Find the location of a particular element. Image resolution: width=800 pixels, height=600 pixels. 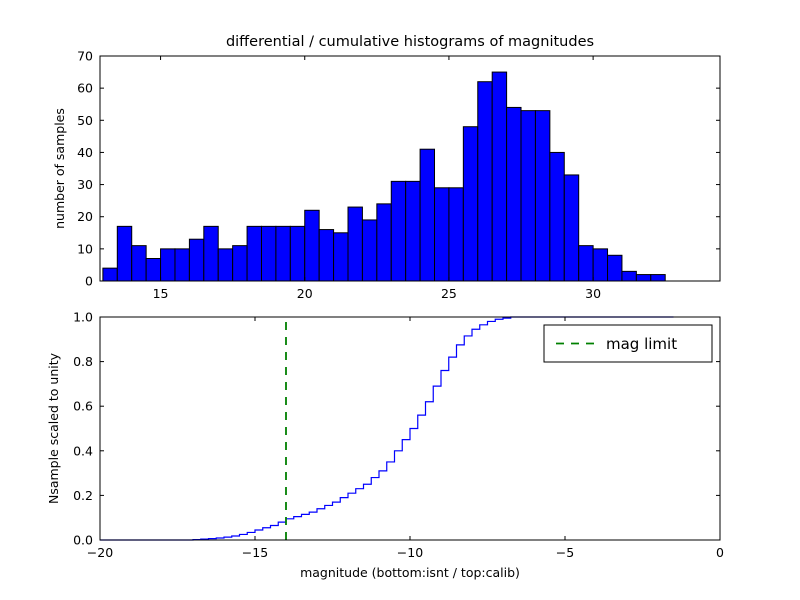

y-tick-label: 0.4 is located at coordinates (83, 450).